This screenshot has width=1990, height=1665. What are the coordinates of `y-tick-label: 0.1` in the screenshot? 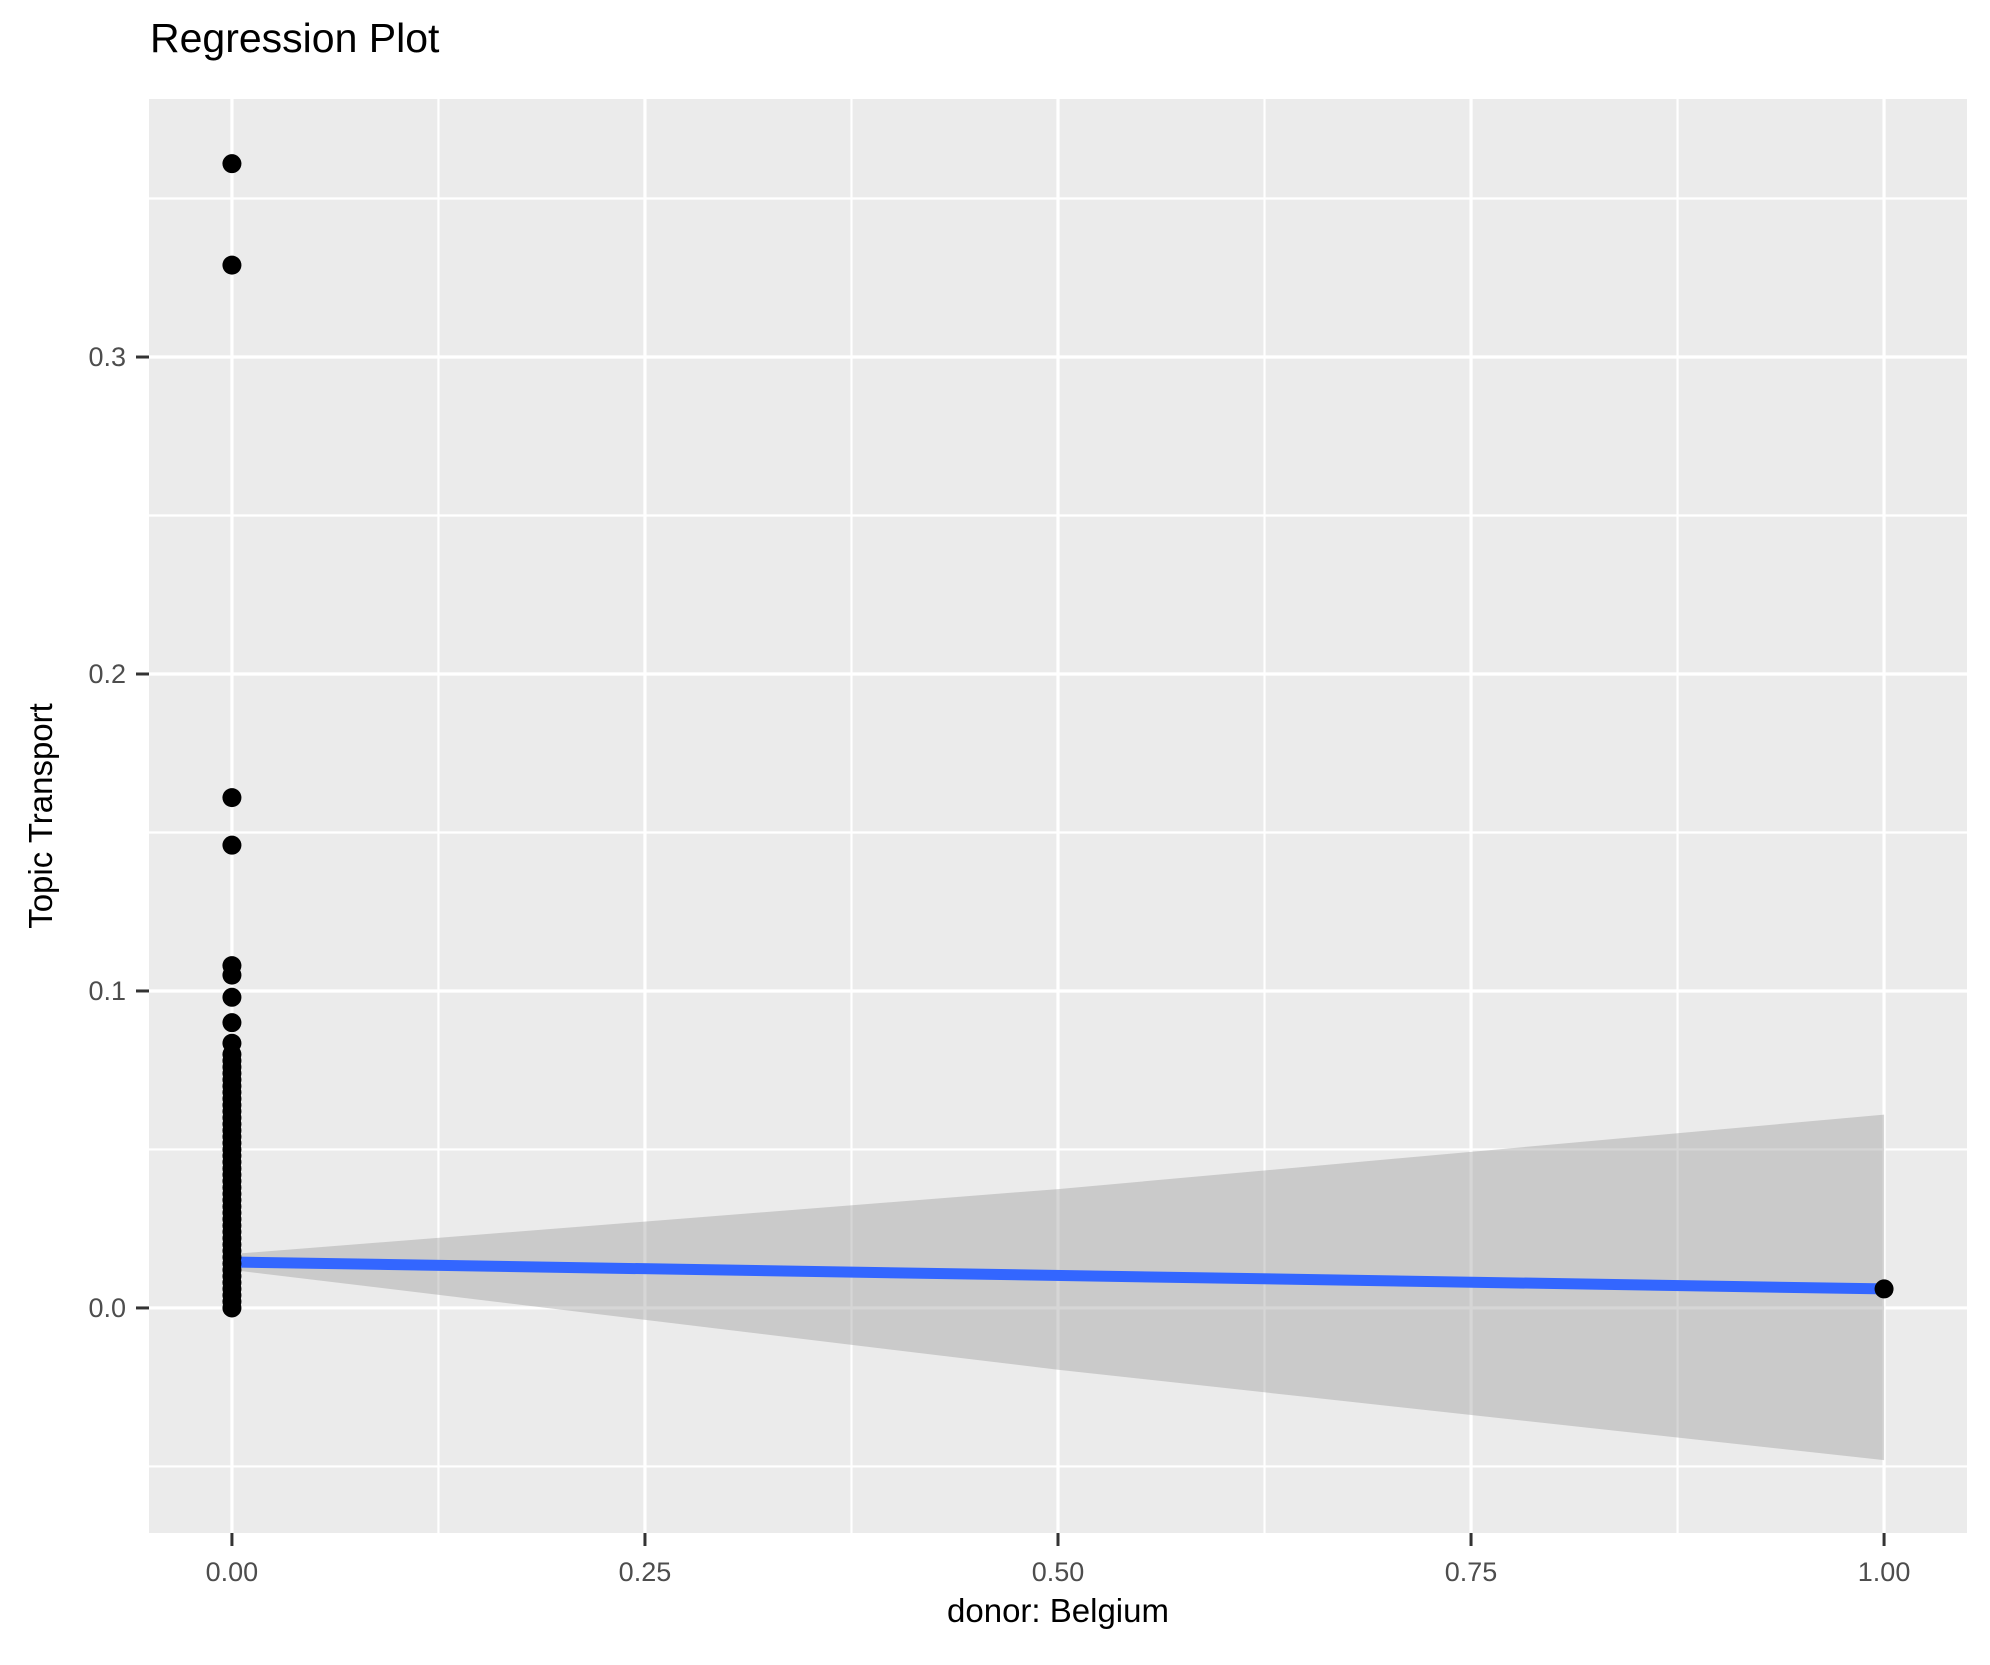 It's located at (107, 991).